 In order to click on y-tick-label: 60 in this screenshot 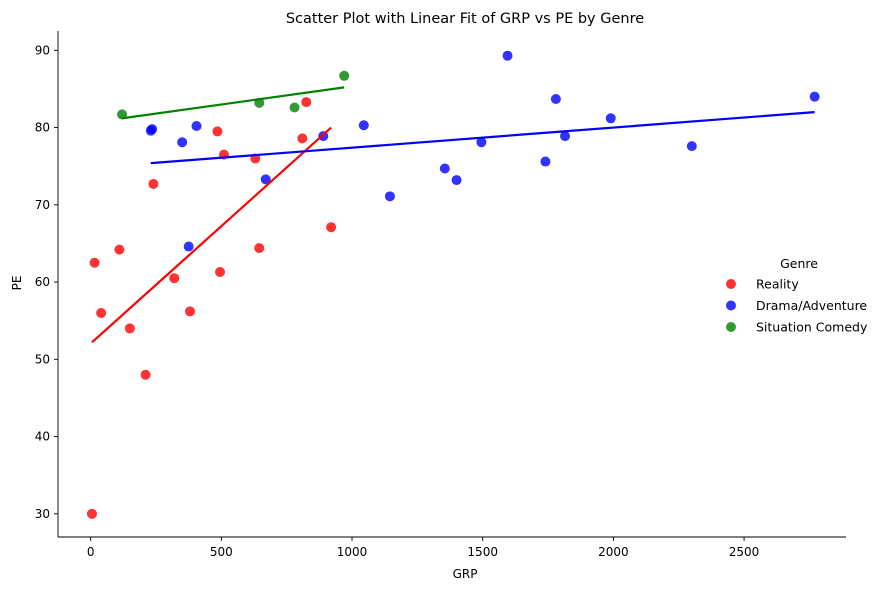, I will do `click(42, 282)`.